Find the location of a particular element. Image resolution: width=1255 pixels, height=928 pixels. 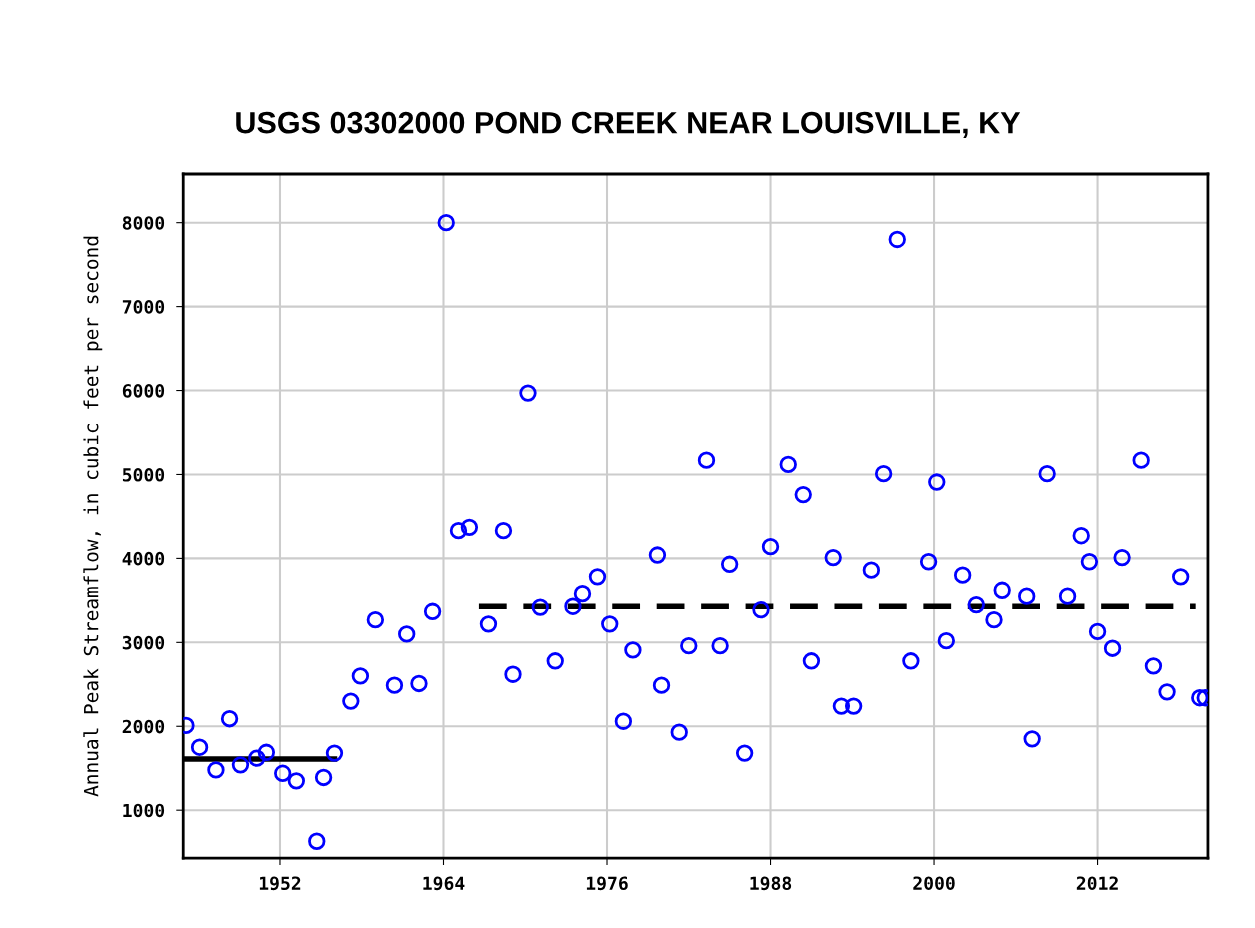

chart-title: USGS 03302000 POND CREEK NEAR LOUISVILLE, KY is located at coordinates (628, 124).